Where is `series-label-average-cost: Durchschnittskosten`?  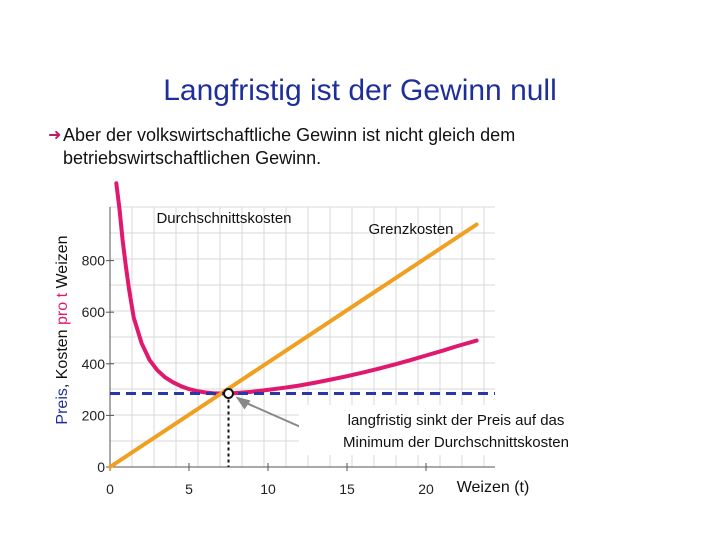 series-label-average-cost: Durchschnittskosten is located at coordinates (223, 218).